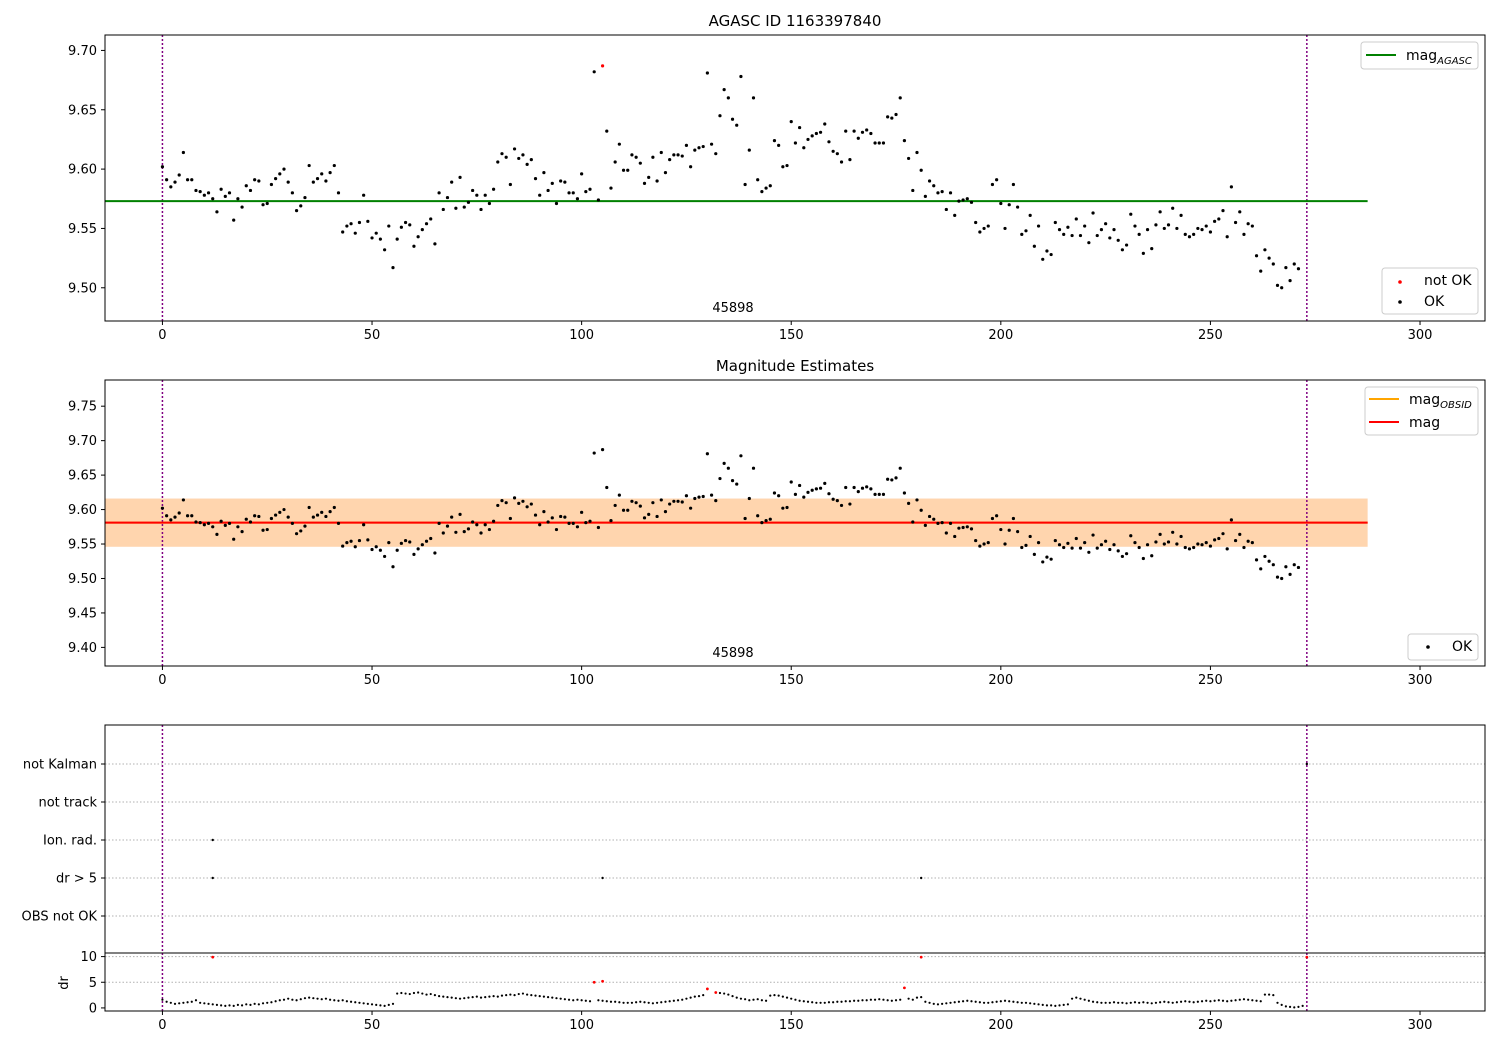  What do you see at coordinates (82, 613) in the screenshot?
I see `p2-ytick-label: 9.45` at bounding box center [82, 613].